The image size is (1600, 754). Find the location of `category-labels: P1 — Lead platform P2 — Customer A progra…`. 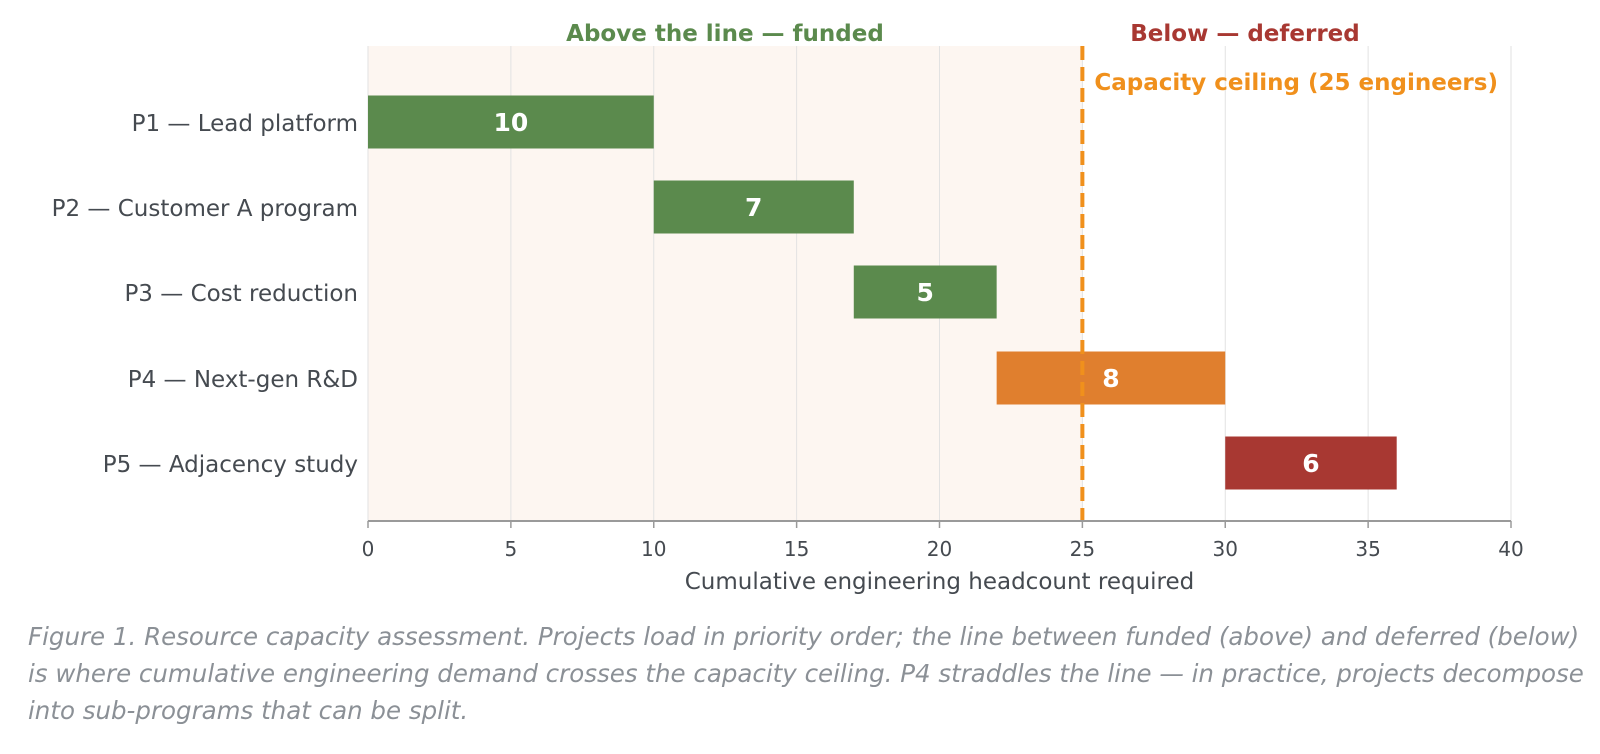

category-labels: P1 — Lead platform P2 — Customer A progra… is located at coordinates (205, 294).